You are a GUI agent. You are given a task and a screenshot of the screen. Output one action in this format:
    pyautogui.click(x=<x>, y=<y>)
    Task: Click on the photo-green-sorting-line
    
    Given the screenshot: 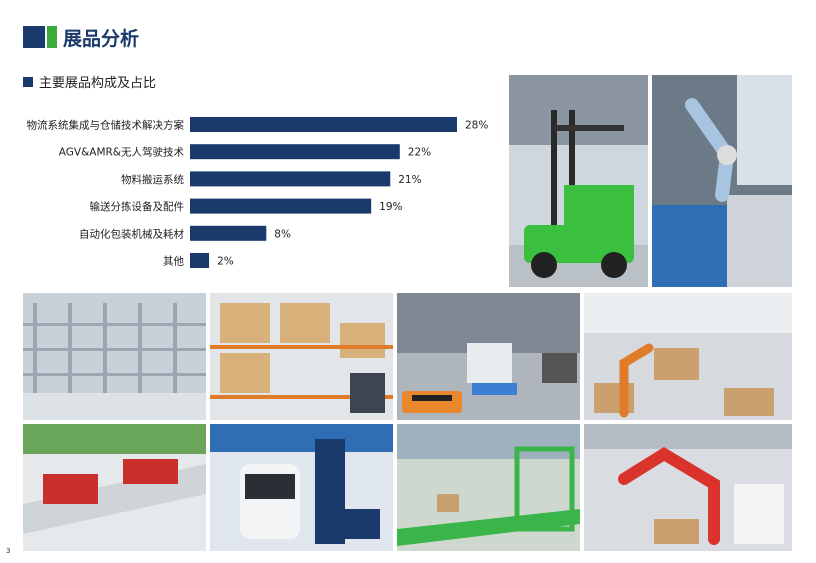 What is the action you would take?
    pyautogui.click(x=488, y=487)
    